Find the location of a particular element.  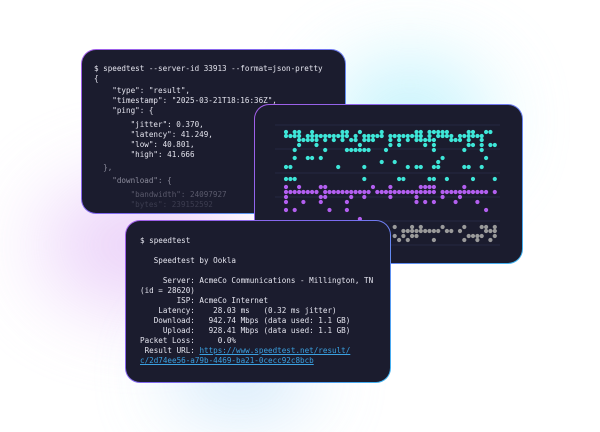

json-line: "download": { is located at coordinates (133, 180).